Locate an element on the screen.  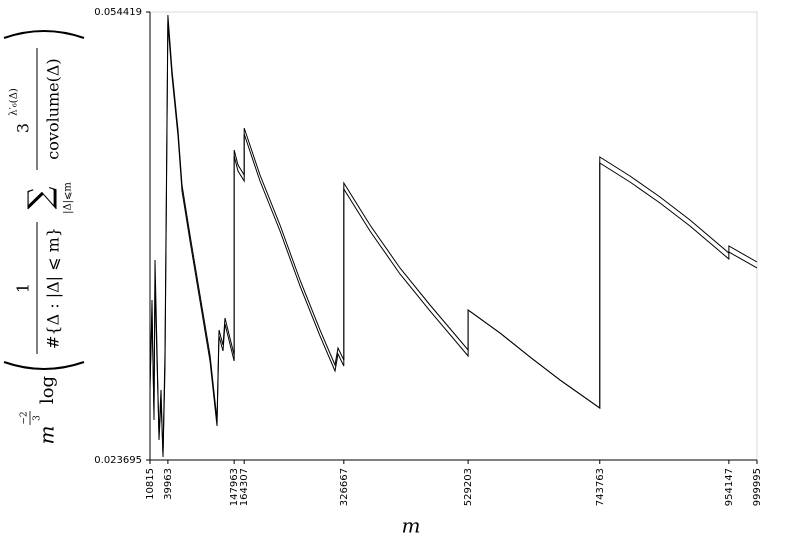
y-tick-label: 0.054419 is located at coordinates (118, 12).